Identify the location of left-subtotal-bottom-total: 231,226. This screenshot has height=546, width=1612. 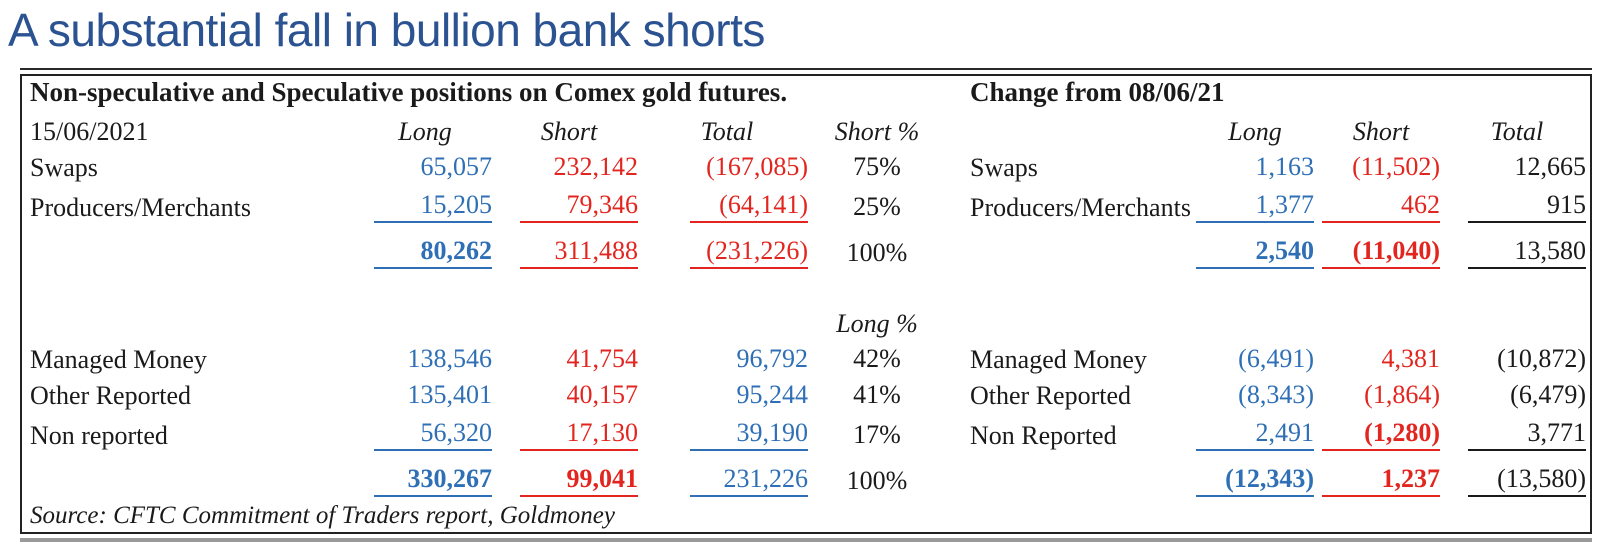
(727, 479).